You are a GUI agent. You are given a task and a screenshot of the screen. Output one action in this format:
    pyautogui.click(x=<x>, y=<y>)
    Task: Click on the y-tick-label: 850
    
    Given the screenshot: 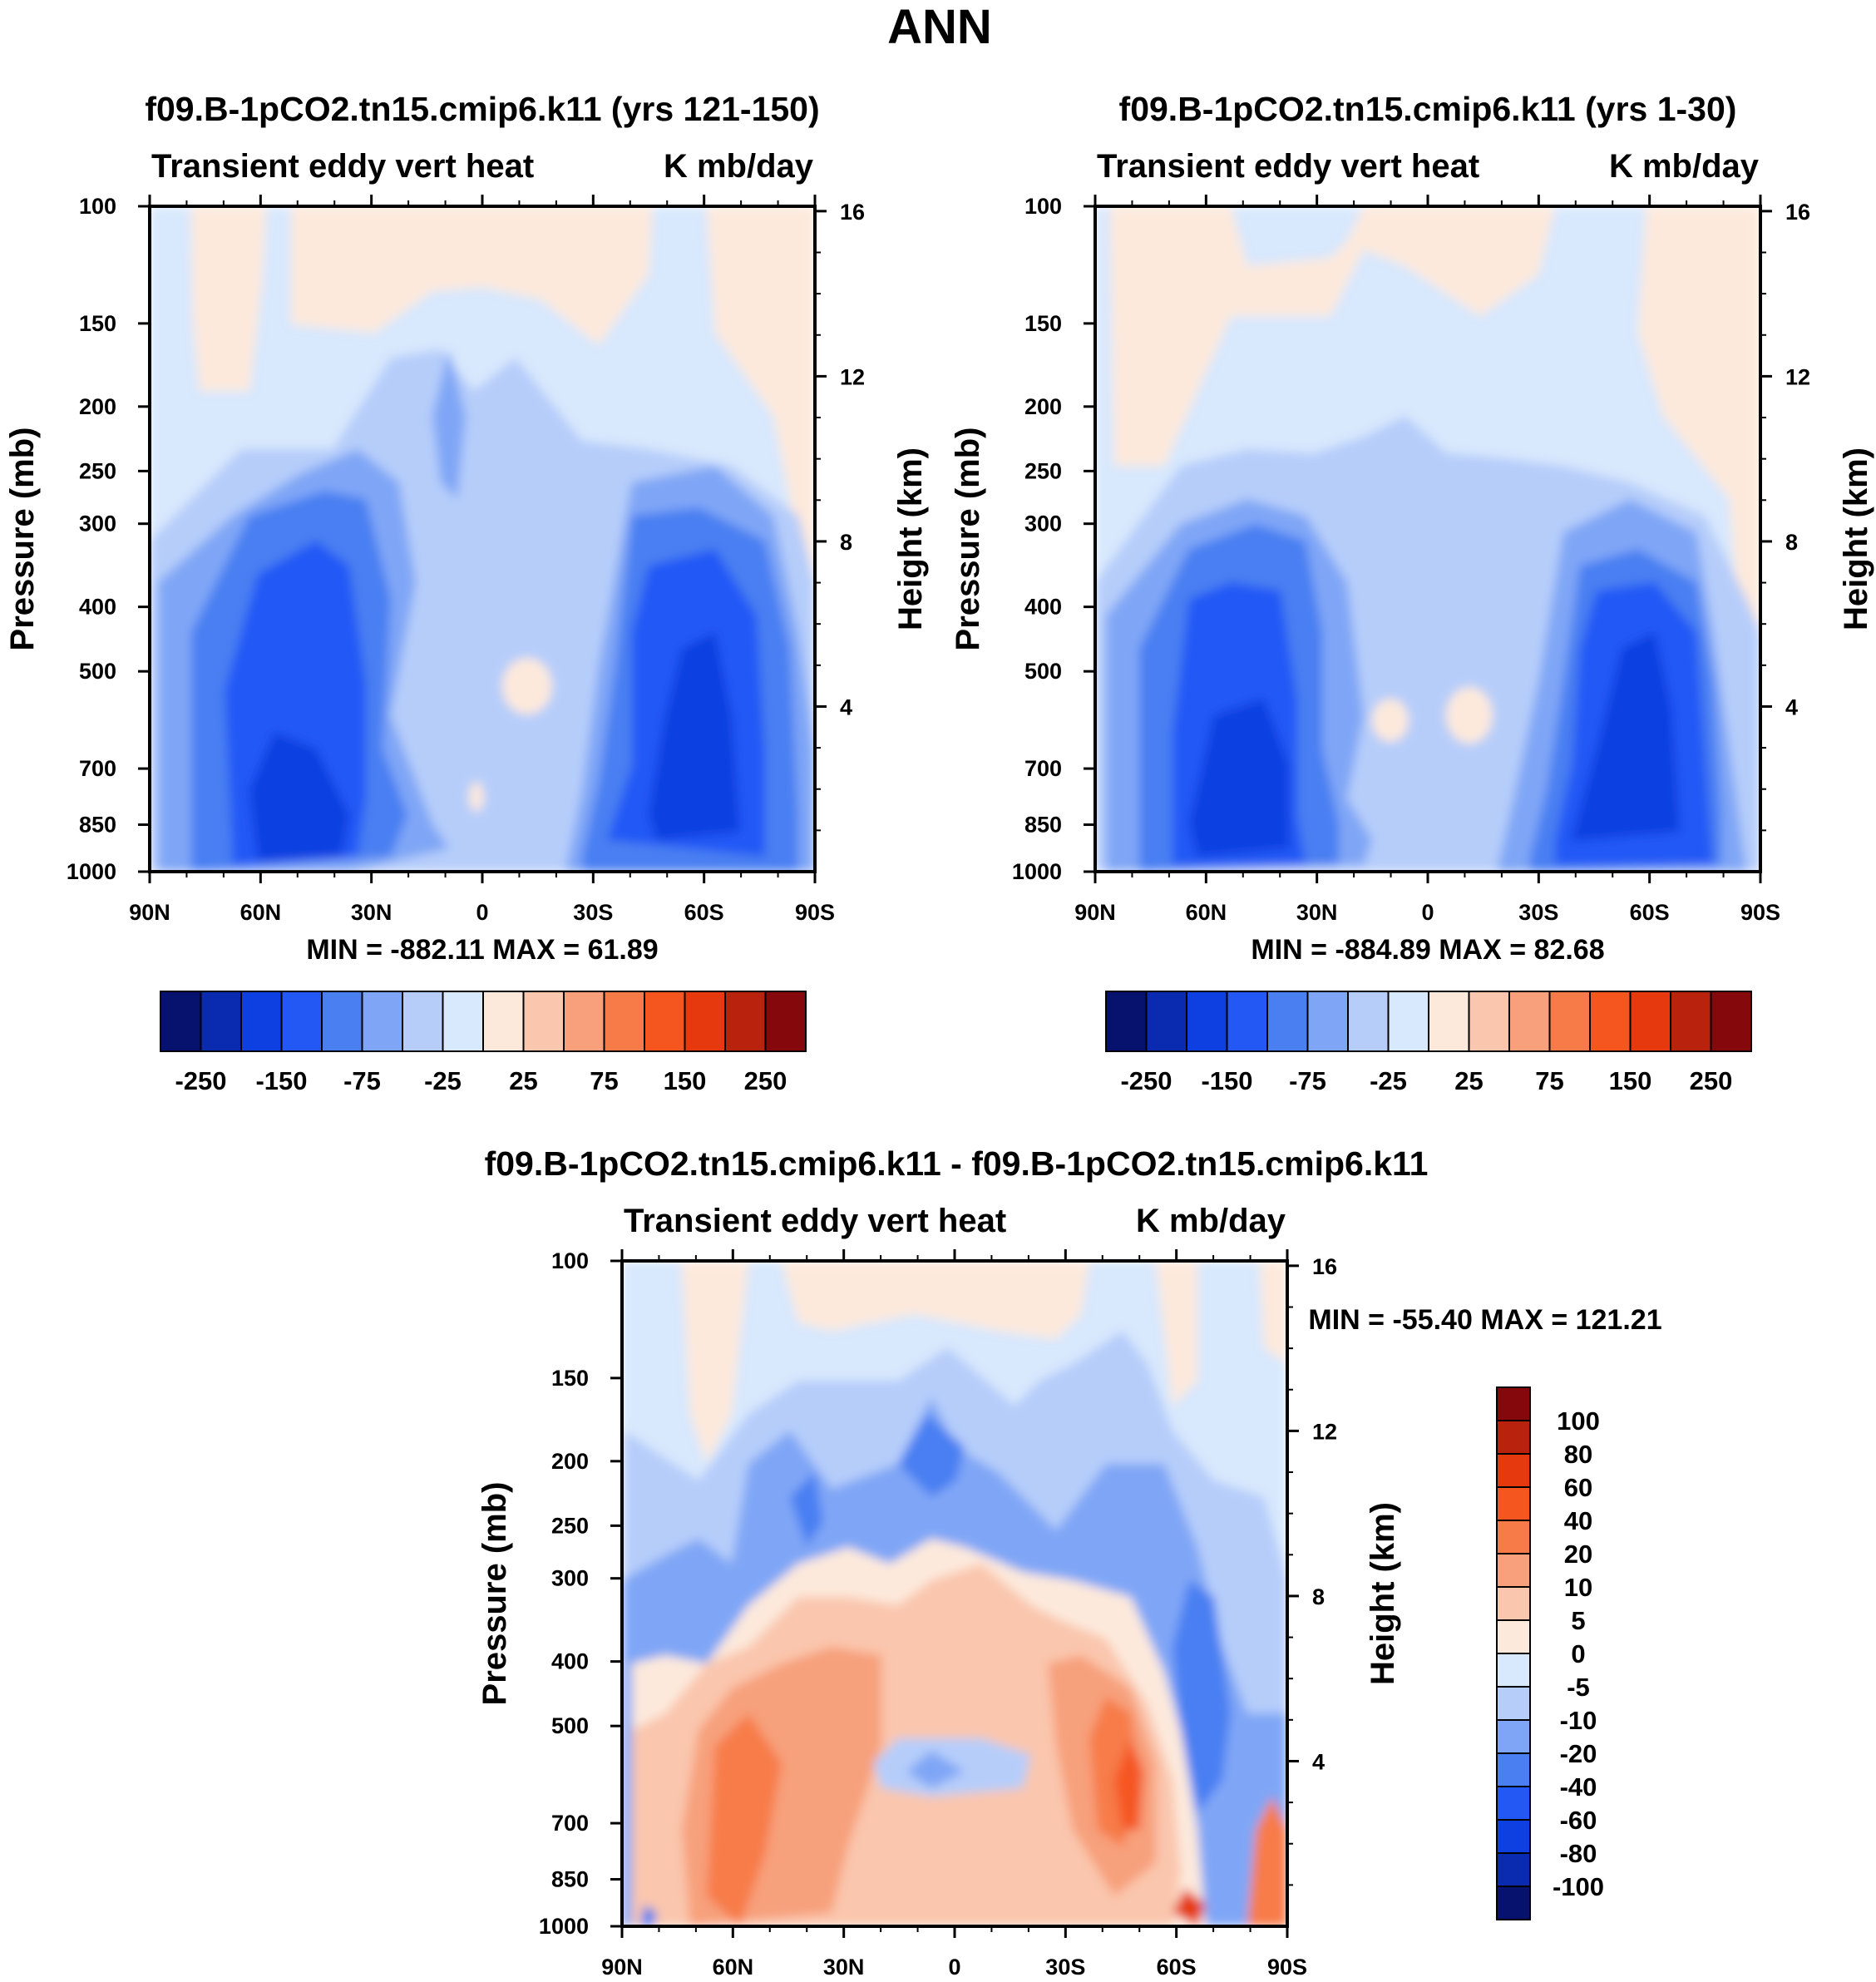 What is the action you would take?
    pyautogui.click(x=570, y=1880)
    